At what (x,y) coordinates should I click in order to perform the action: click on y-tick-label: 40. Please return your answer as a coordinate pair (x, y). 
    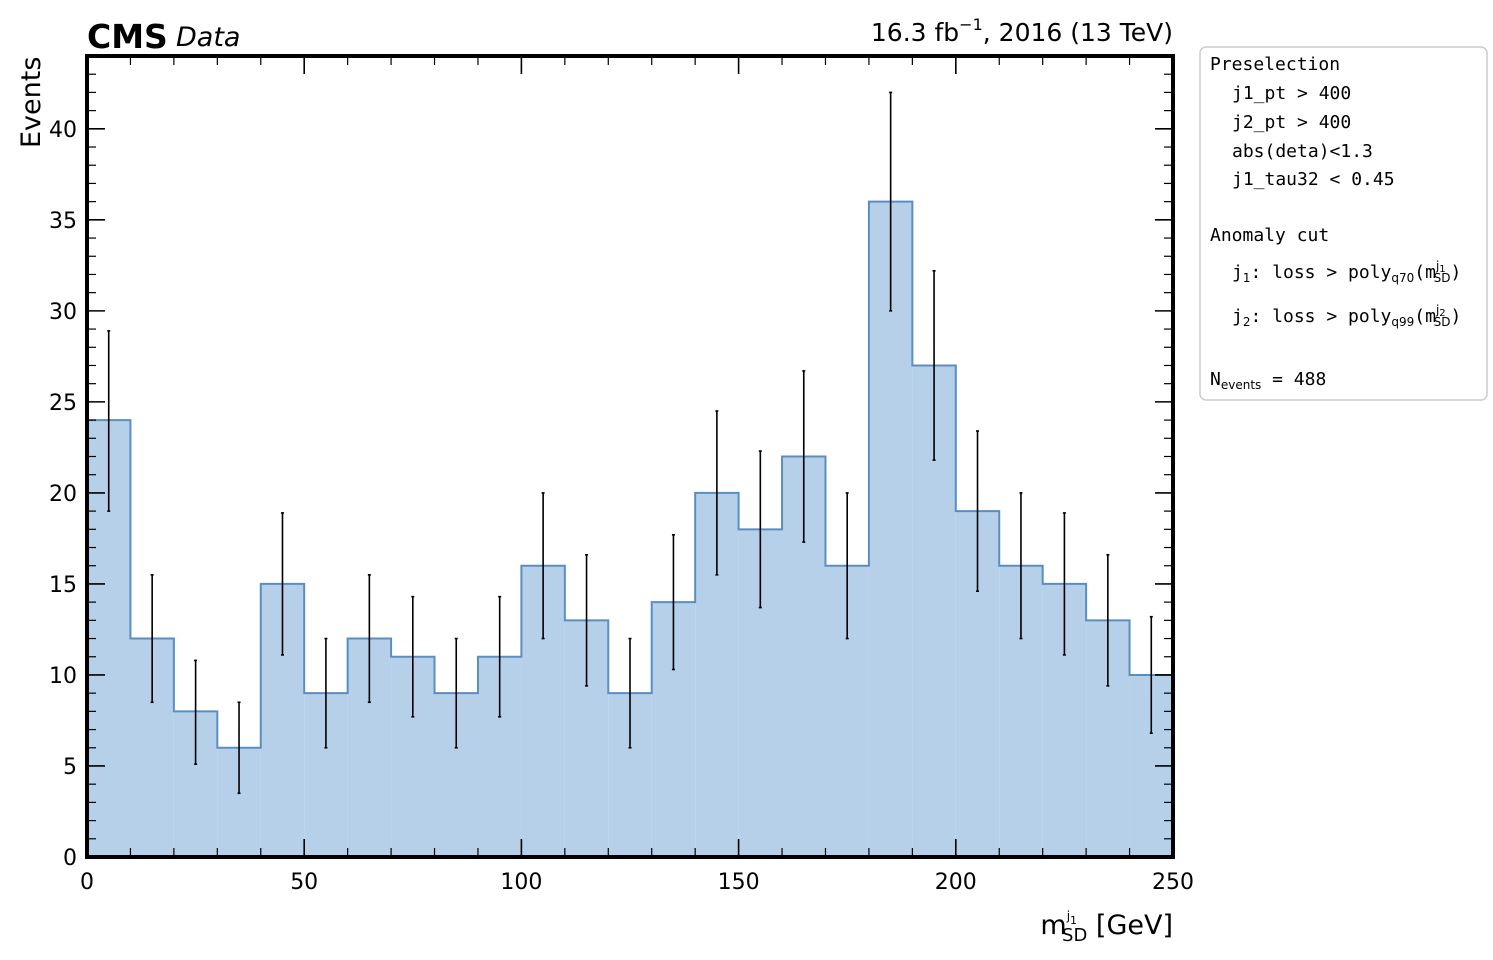
    Looking at the image, I should click on (63, 130).